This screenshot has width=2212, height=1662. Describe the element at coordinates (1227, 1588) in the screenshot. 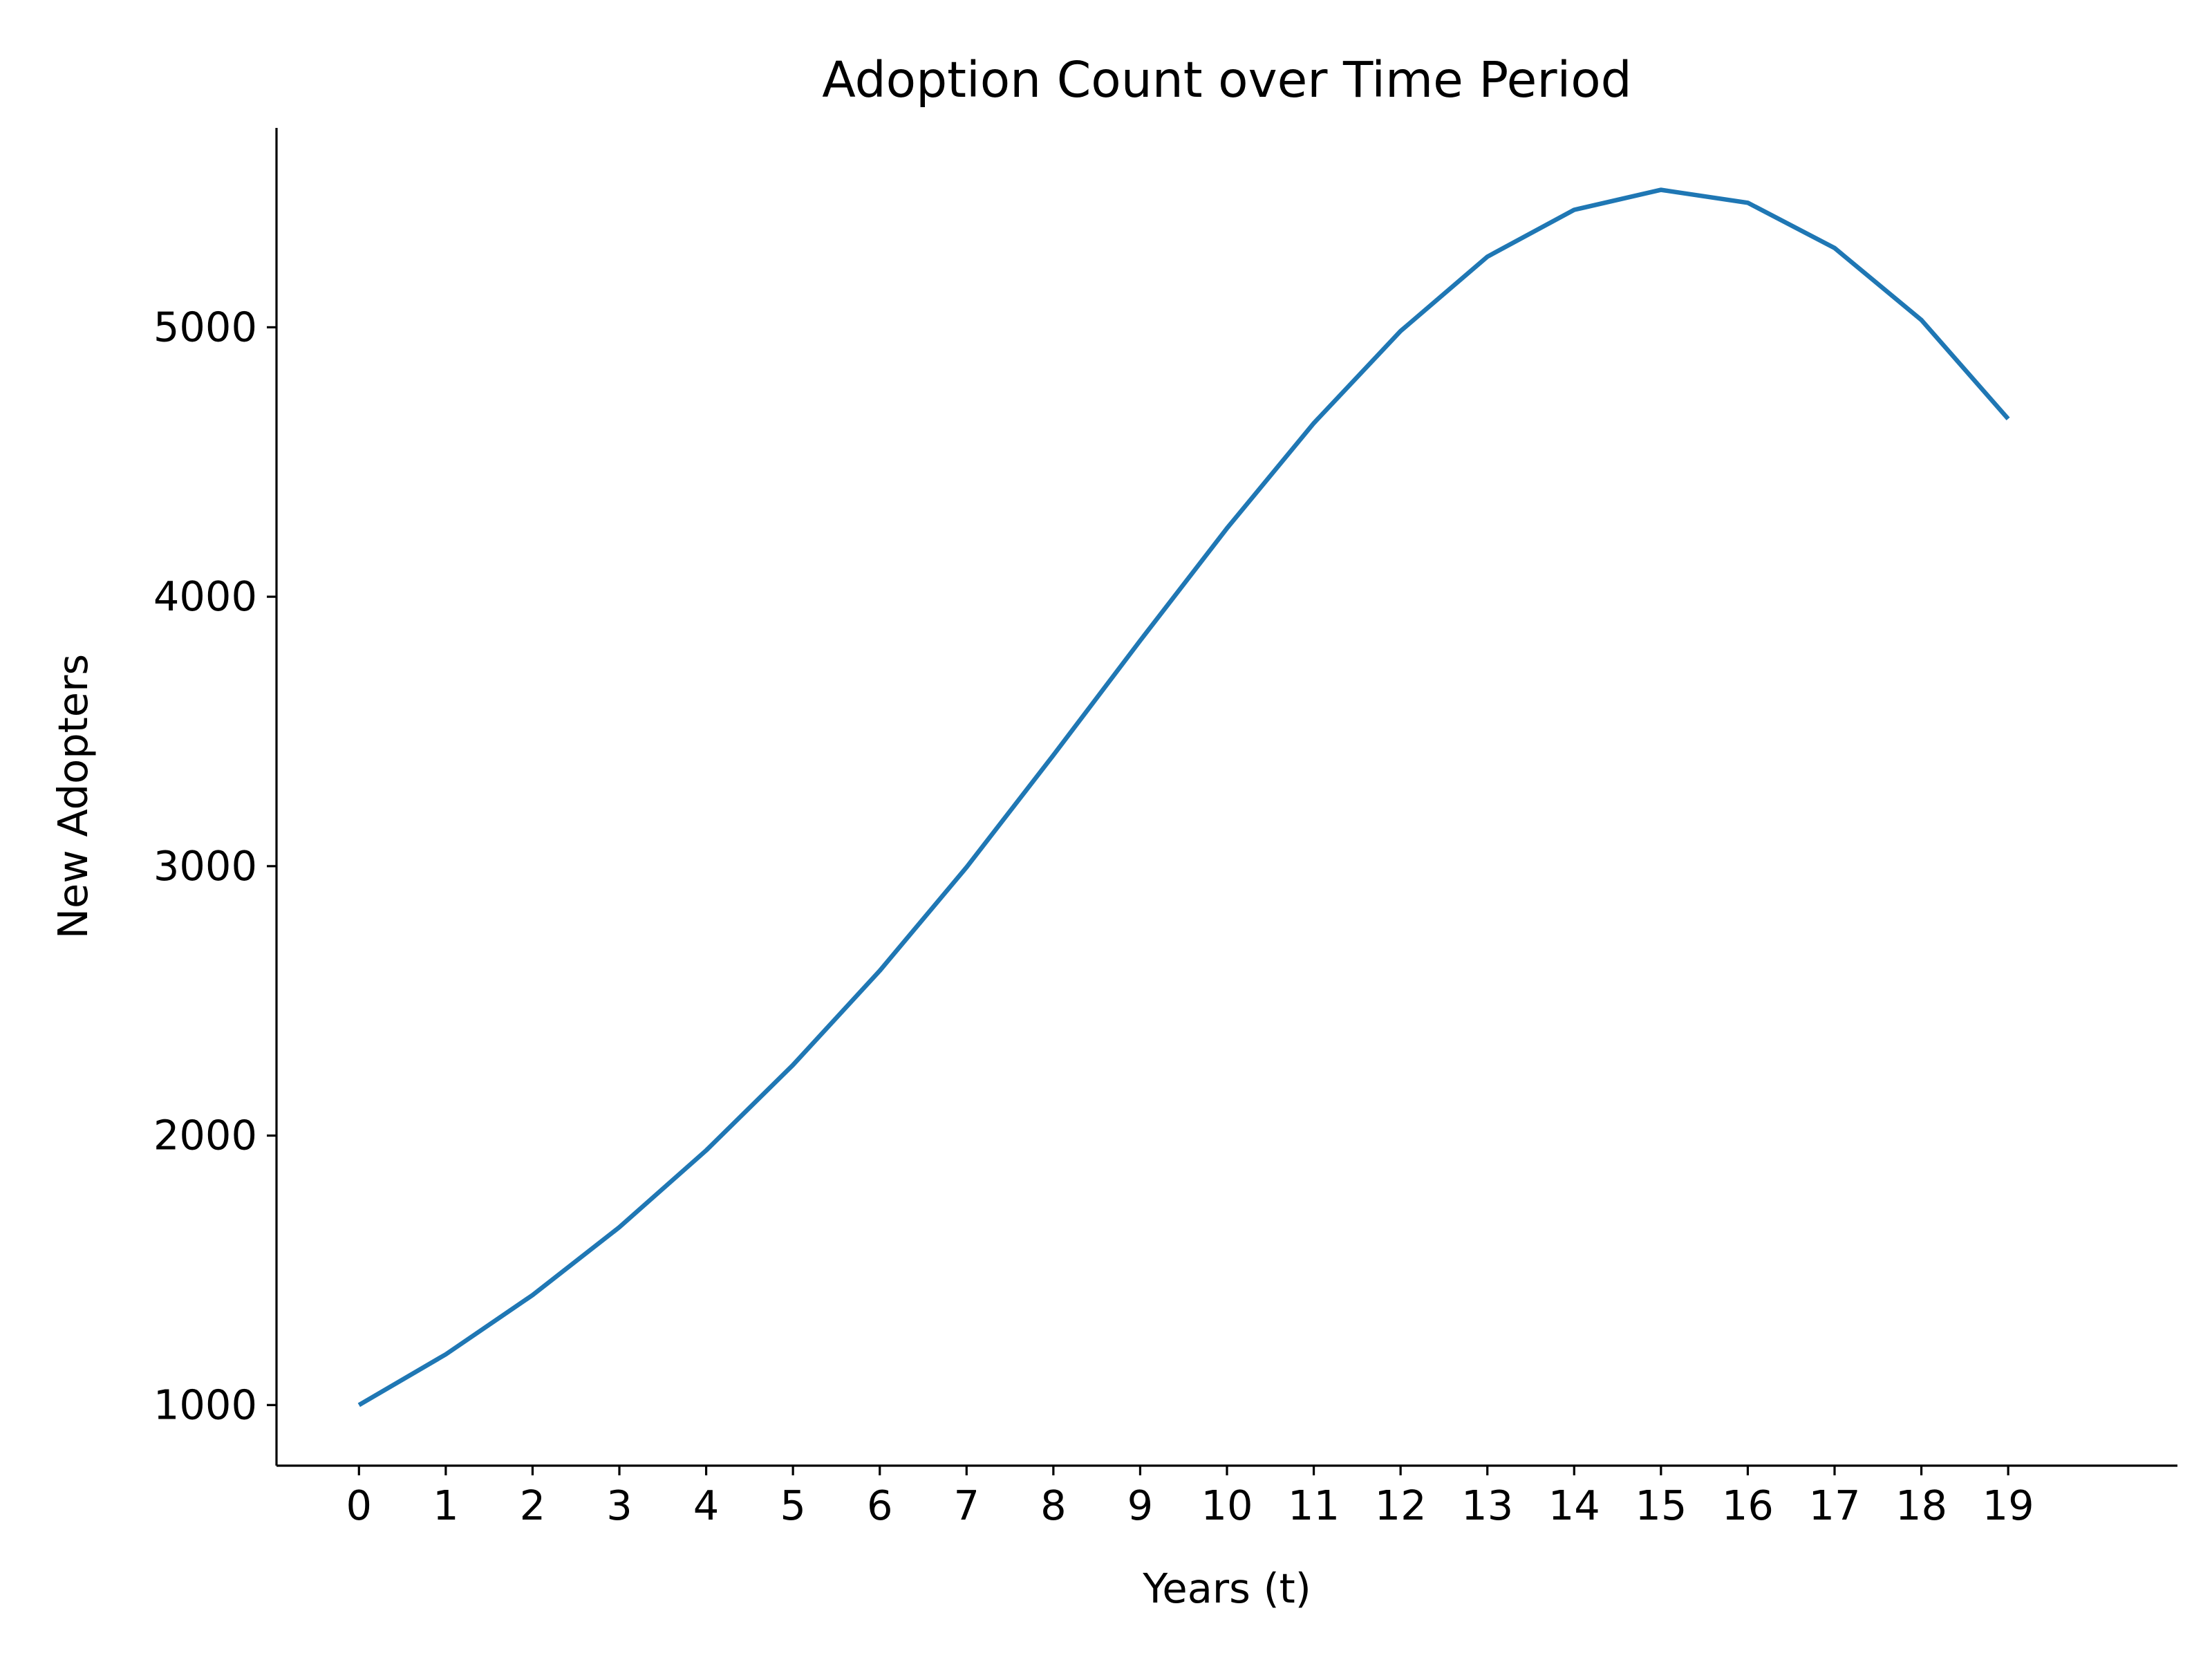

I see `x-axis-label: Years (t)` at that location.